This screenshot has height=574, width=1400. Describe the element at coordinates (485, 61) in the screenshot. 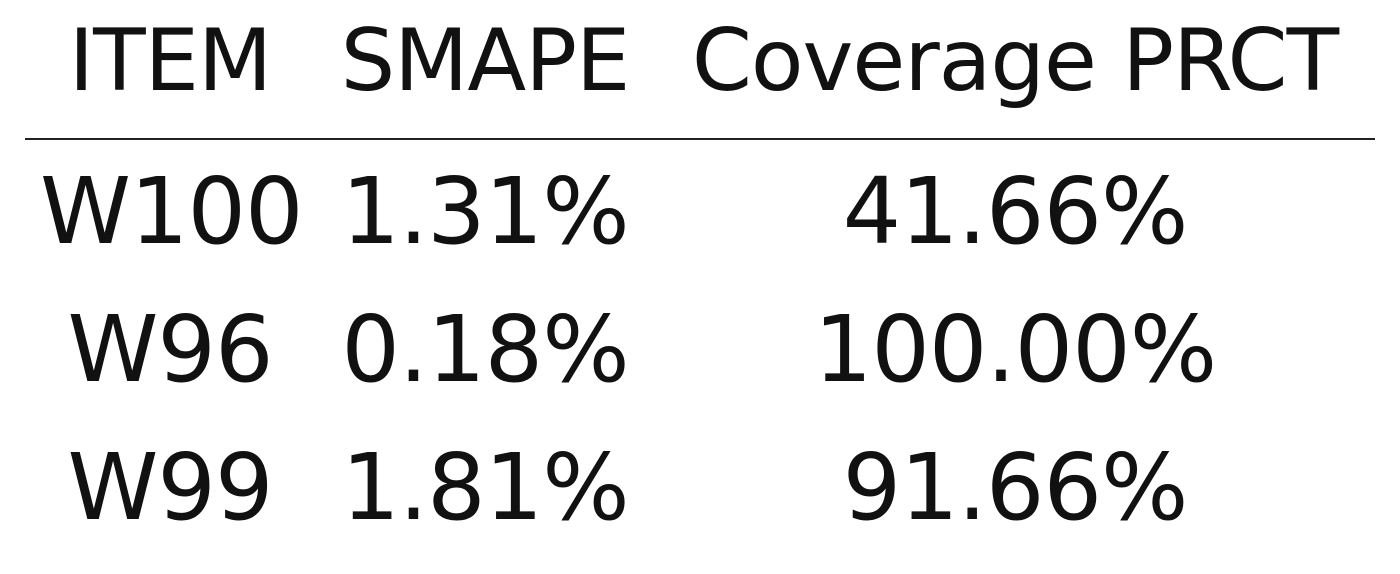

I see `header-smape: SMAPE` at that location.